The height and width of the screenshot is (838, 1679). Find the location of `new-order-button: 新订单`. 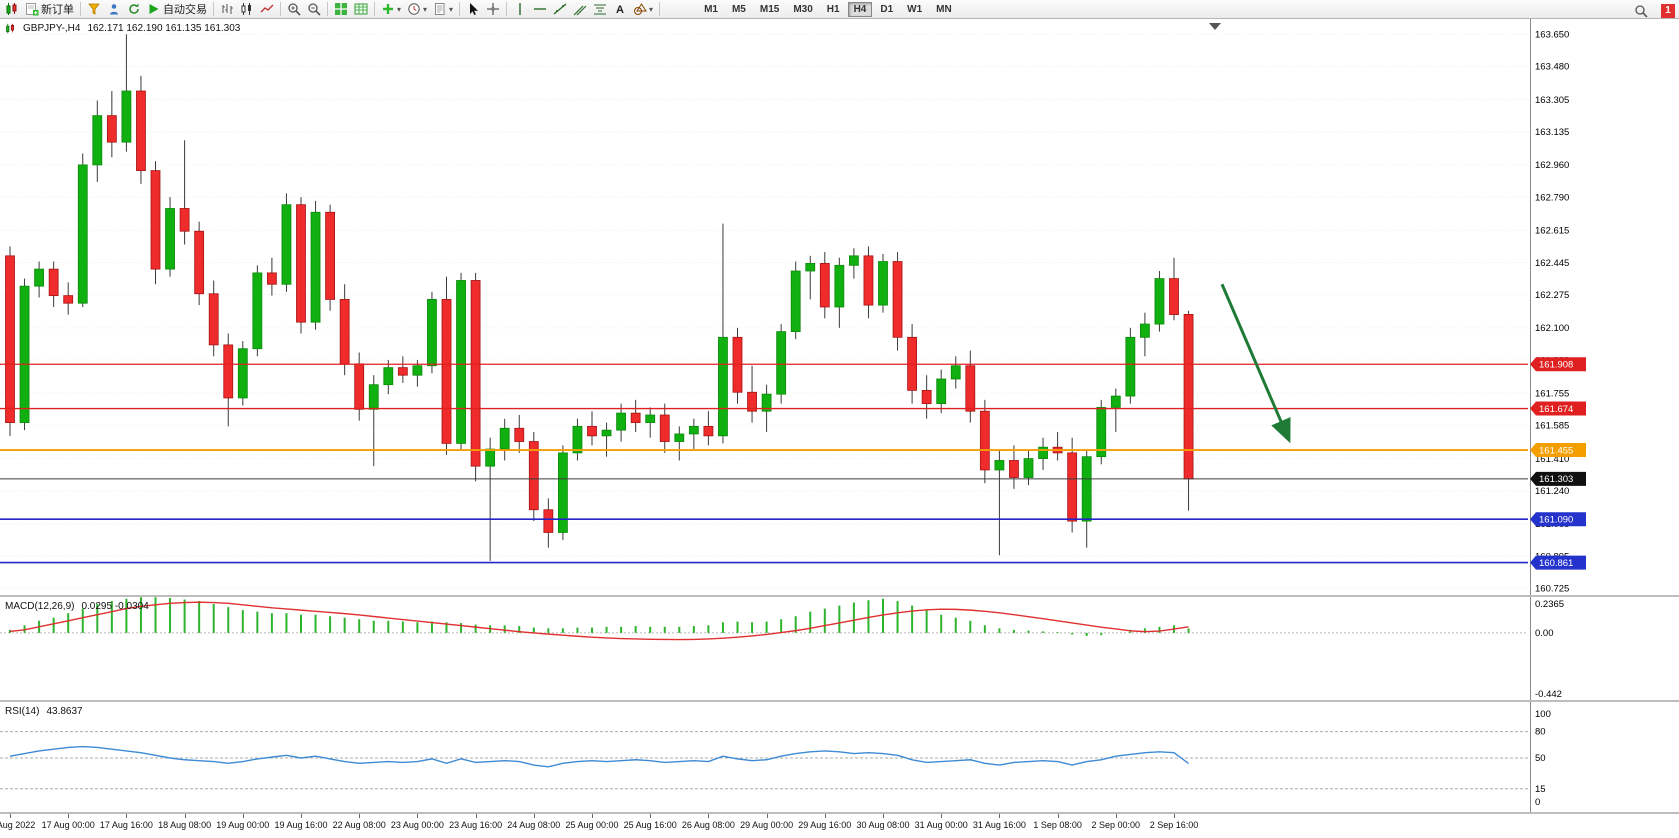

new-order-button: 新订单 is located at coordinates (49, 9).